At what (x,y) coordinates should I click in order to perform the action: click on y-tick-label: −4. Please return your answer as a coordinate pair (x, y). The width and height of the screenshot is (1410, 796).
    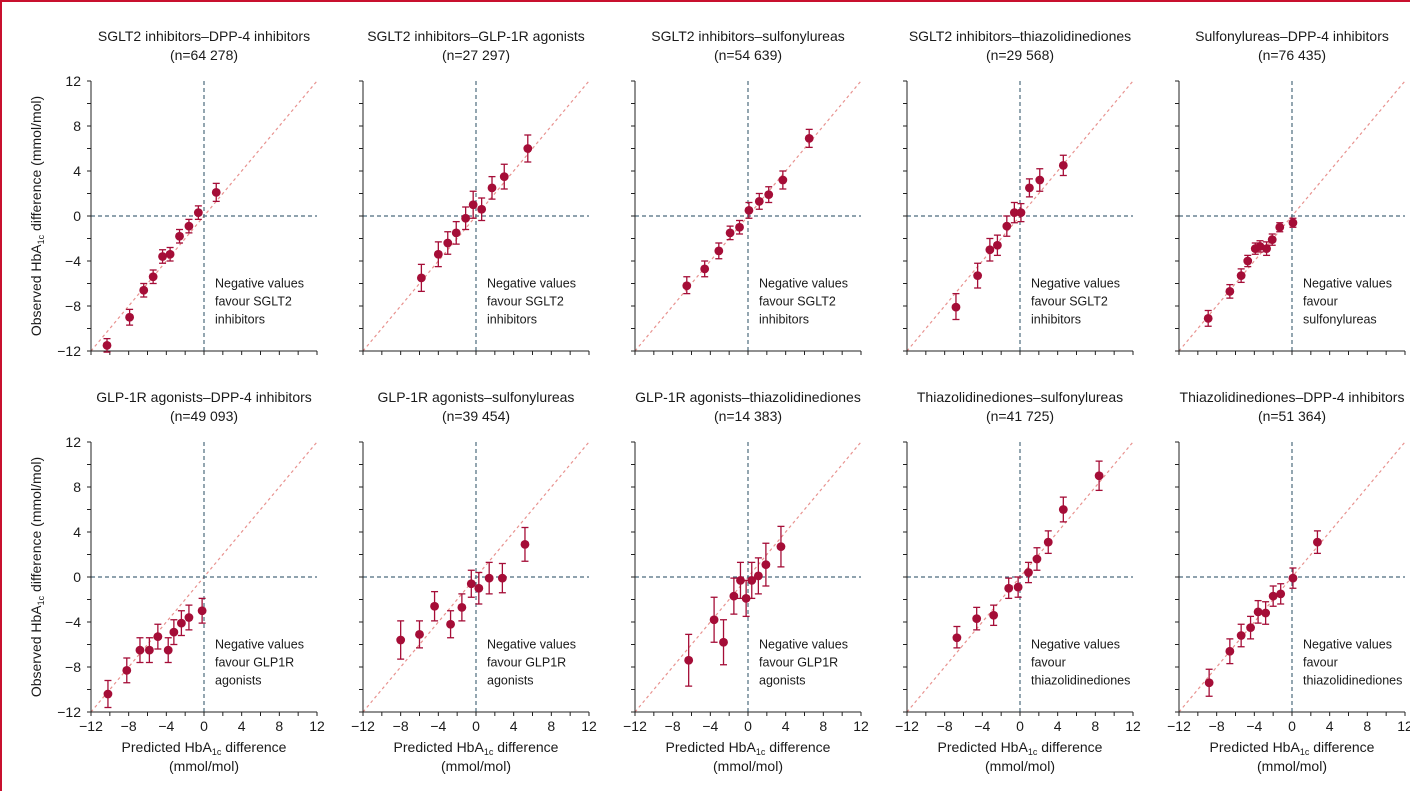
    Looking at the image, I should click on (73, 622).